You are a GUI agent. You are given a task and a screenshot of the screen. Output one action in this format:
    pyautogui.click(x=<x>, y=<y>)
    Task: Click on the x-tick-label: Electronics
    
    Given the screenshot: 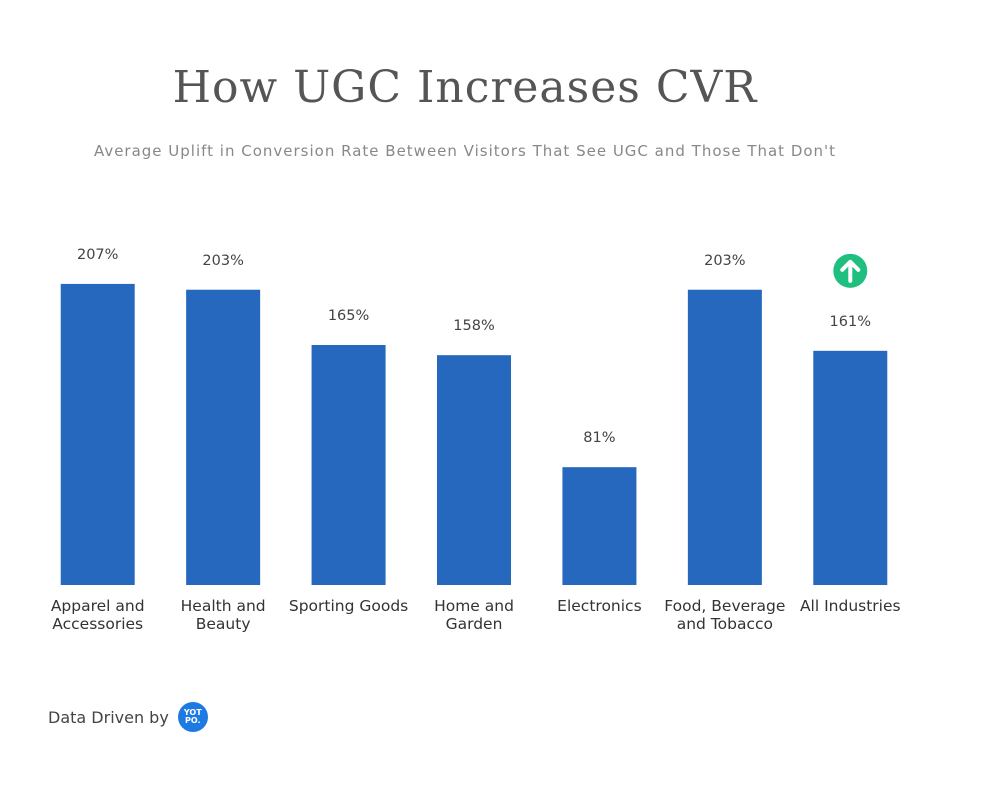 What is the action you would take?
    pyautogui.click(x=599, y=606)
    